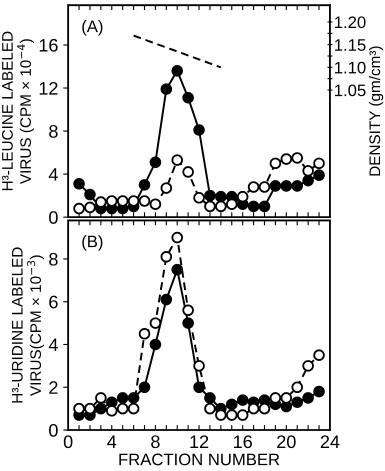 This screenshot has width=385, height=471. Describe the element at coordinates (155, 441) in the screenshot. I see `x-tick-label: 8` at that location.